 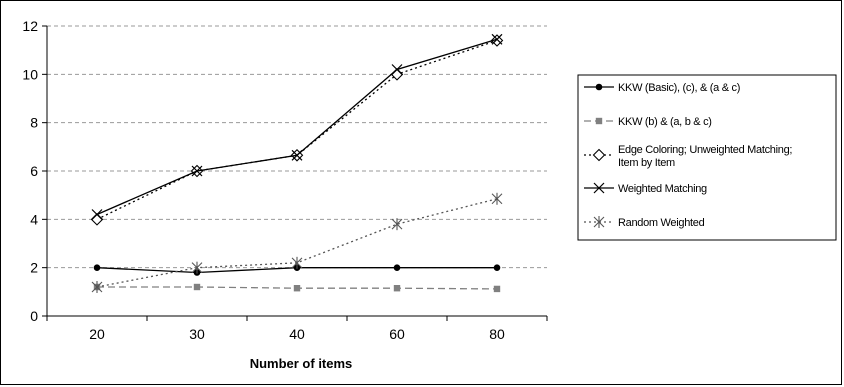 What do you see at coordinates (397, 334) in the screenshot?
I see `x-tick-label: 60` at bounding box center [397, 334].